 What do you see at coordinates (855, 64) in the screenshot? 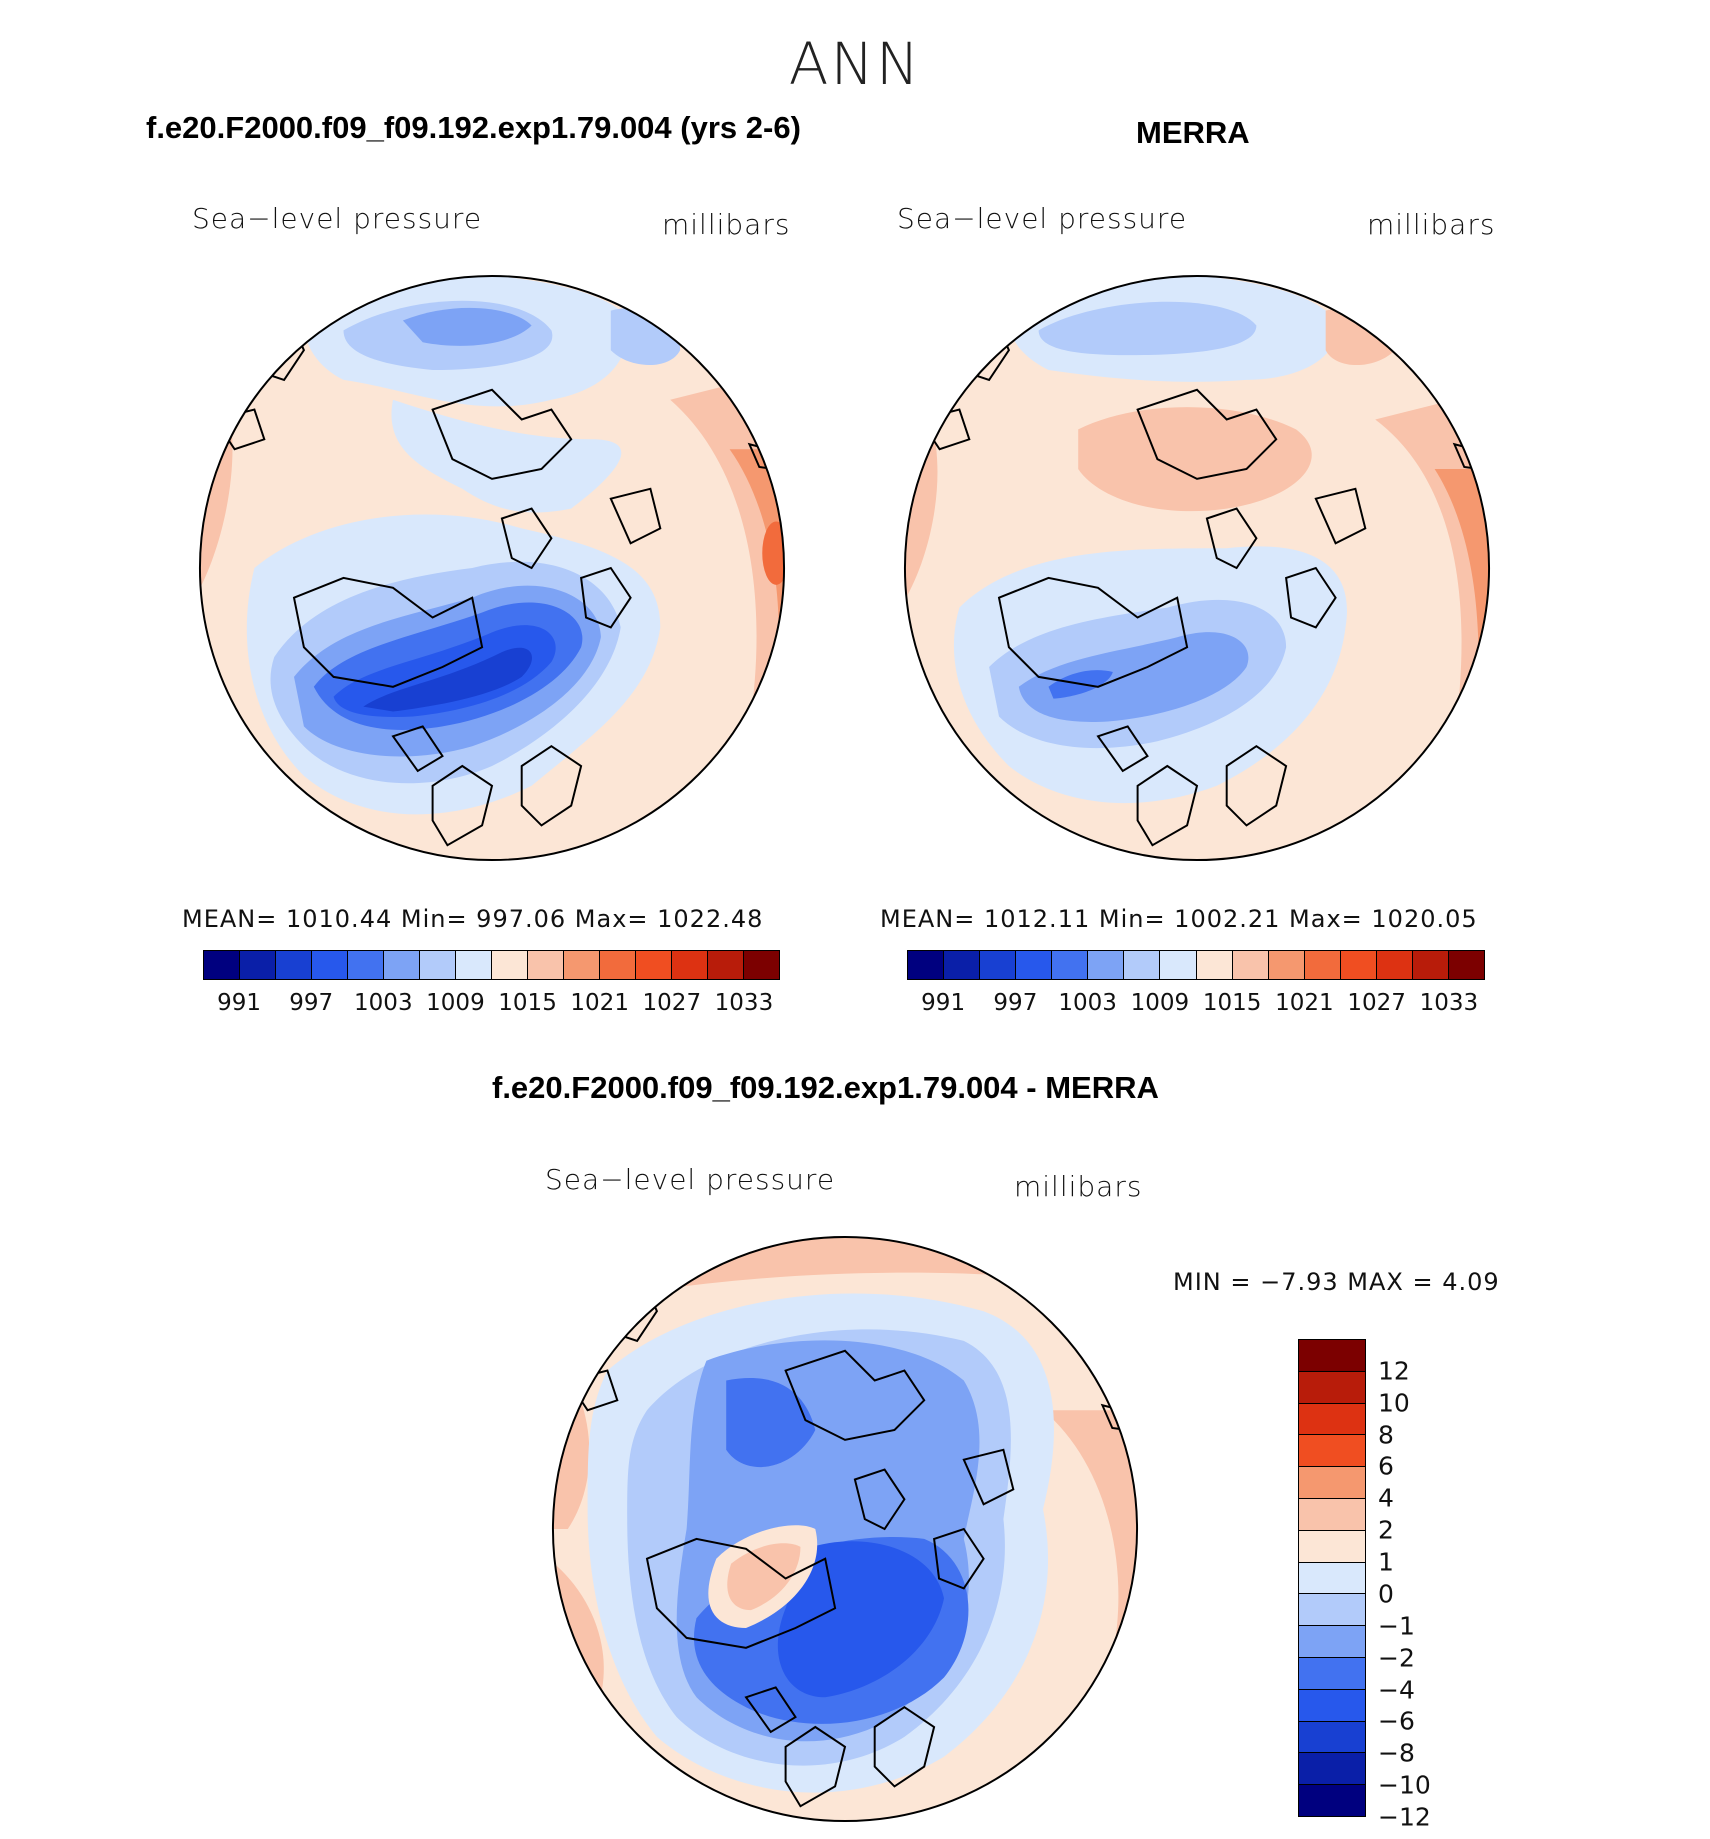
I see `figure-title: ANN` at bounding box center [855, 64].